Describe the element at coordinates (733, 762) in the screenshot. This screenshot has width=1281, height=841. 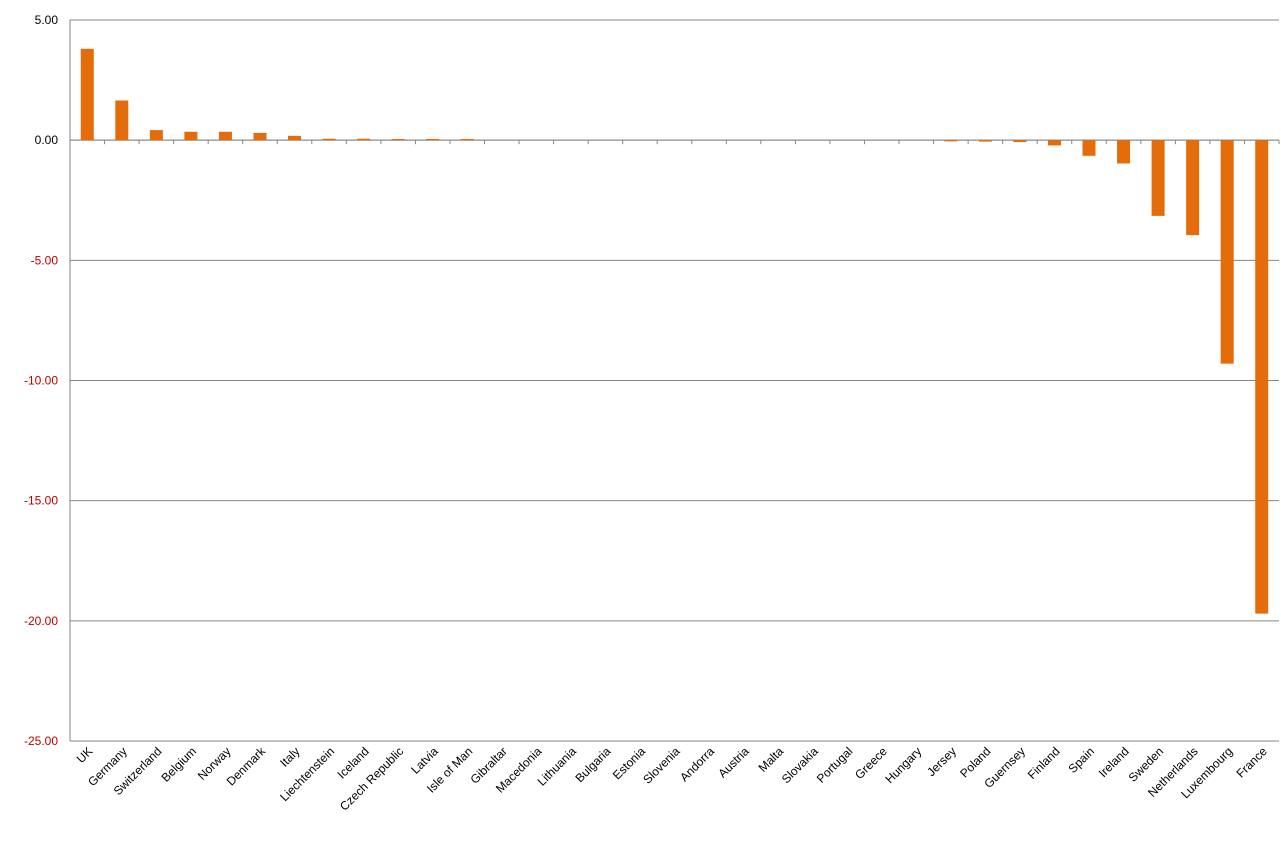
I see `x-tick-label: Austria` at that location.